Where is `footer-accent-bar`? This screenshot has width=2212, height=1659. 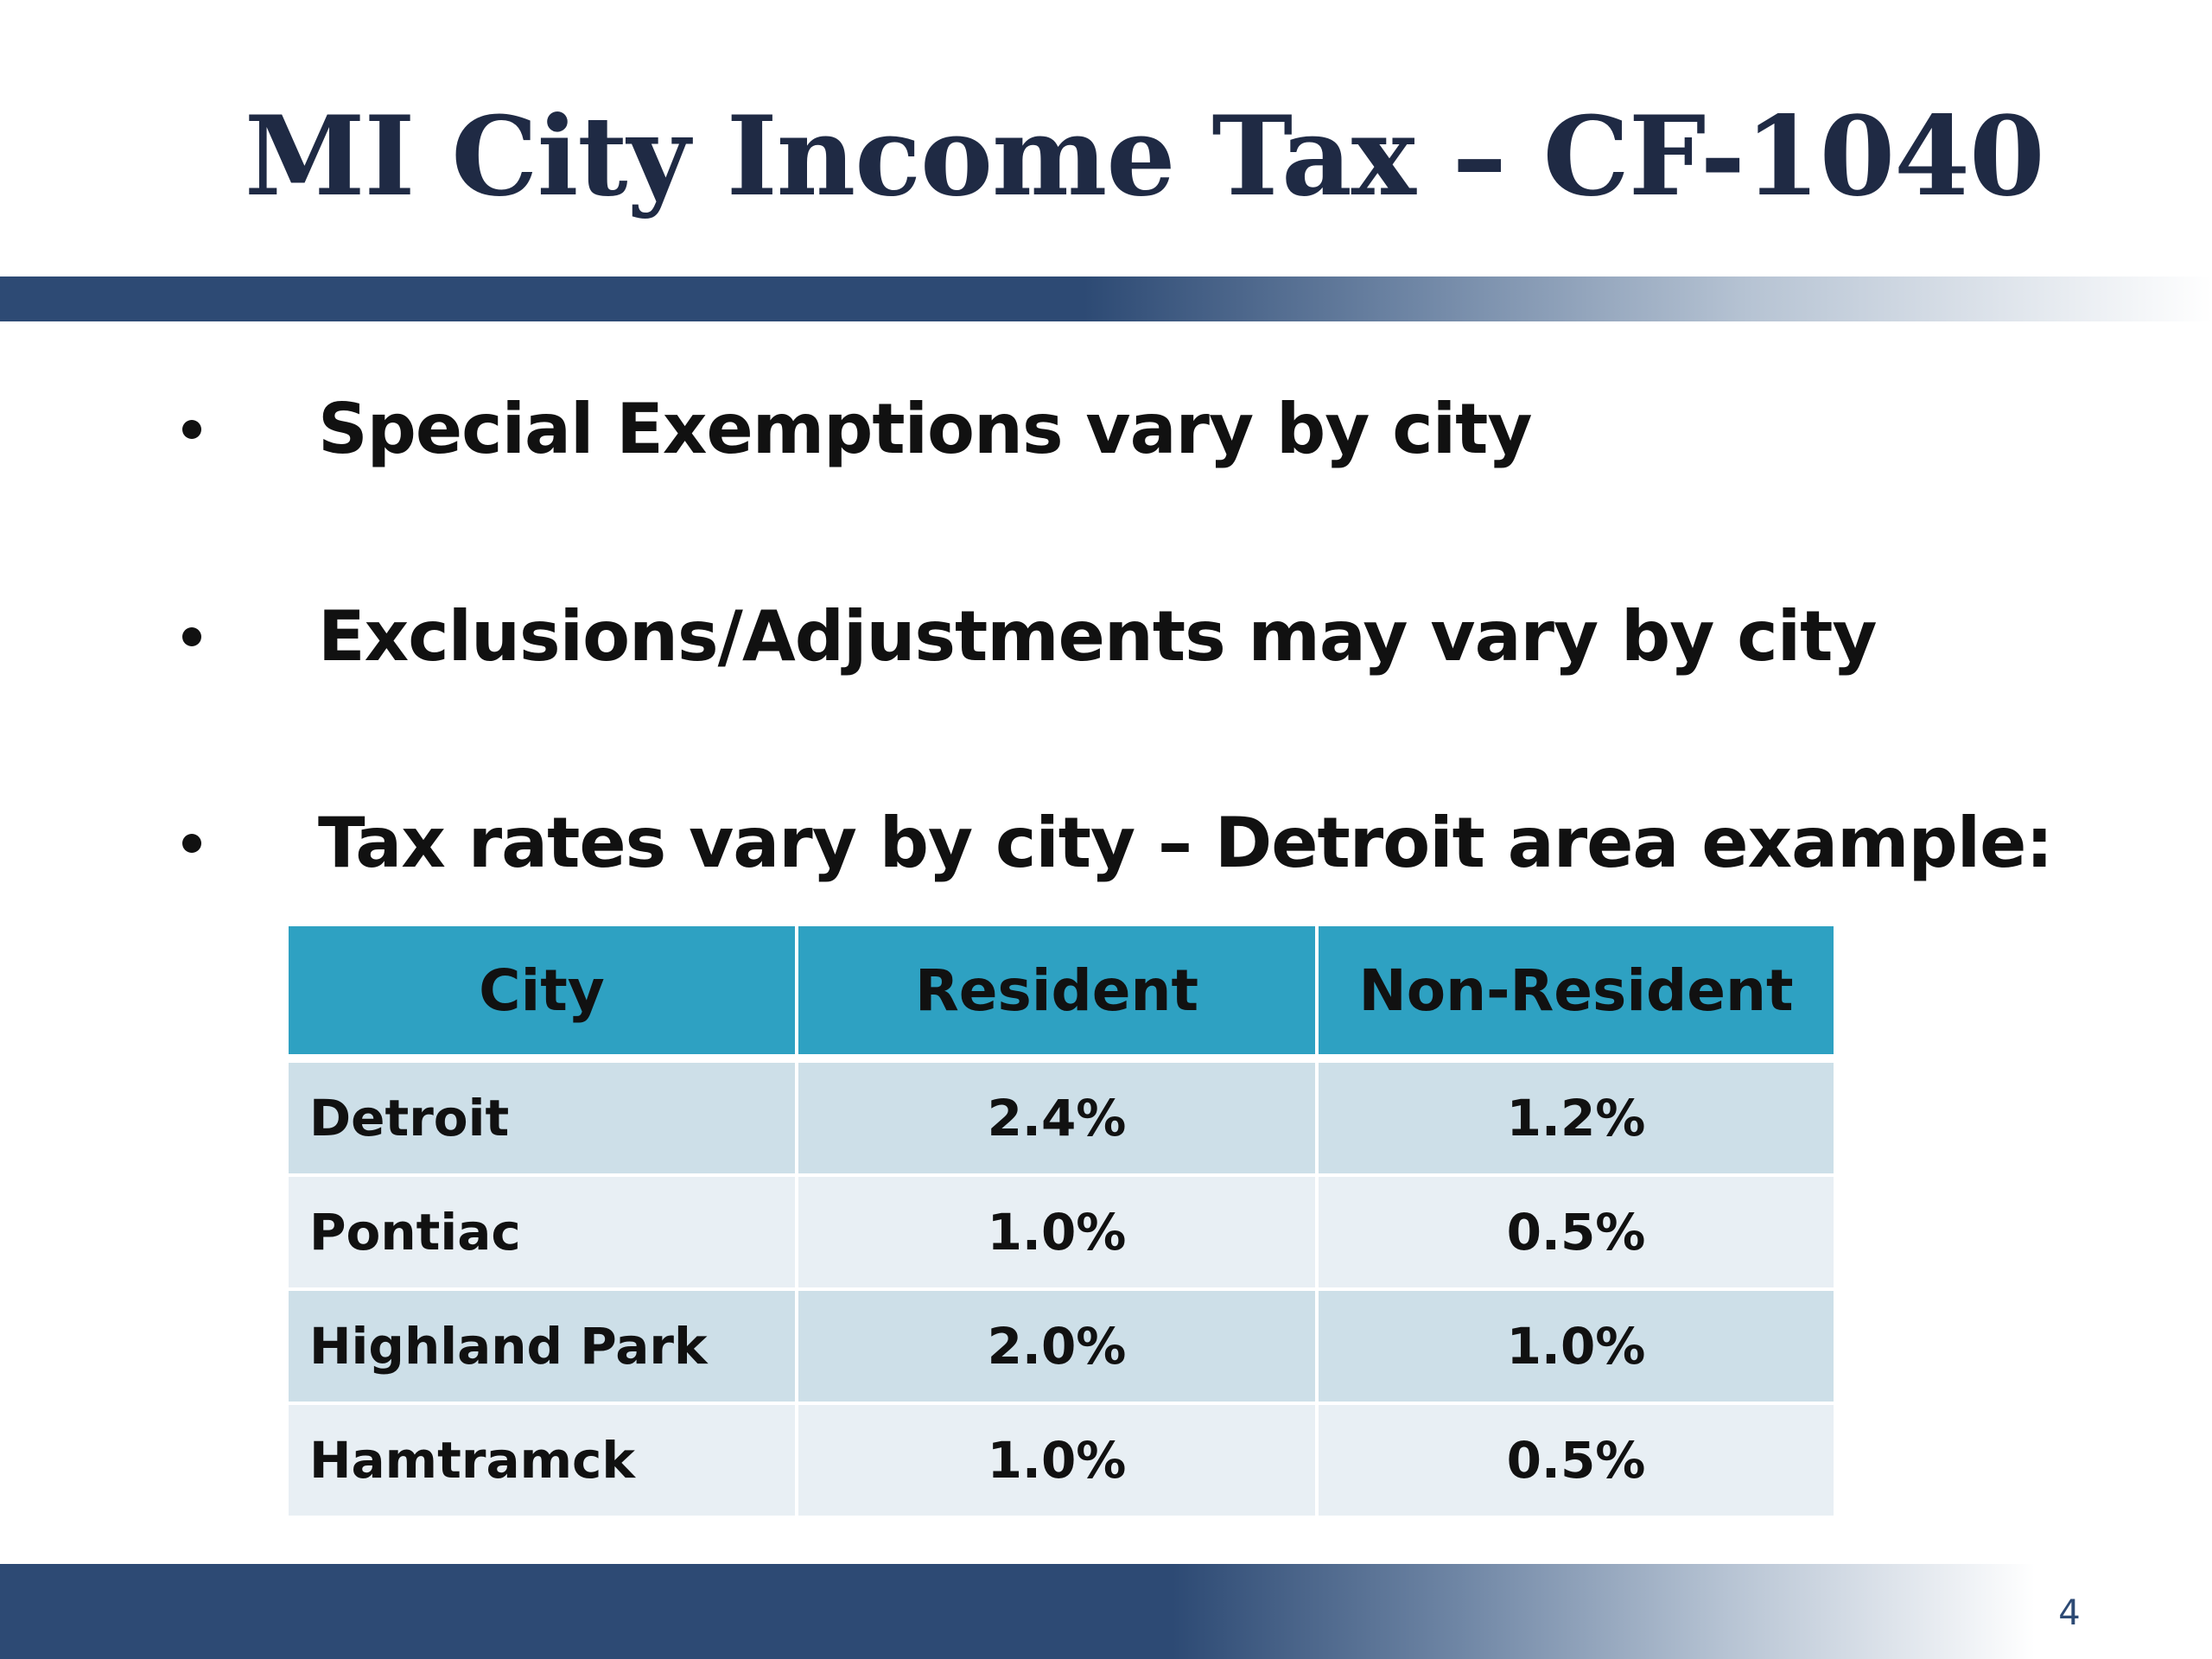
footer-accent-bar is located at coordinates (1106, 1611).